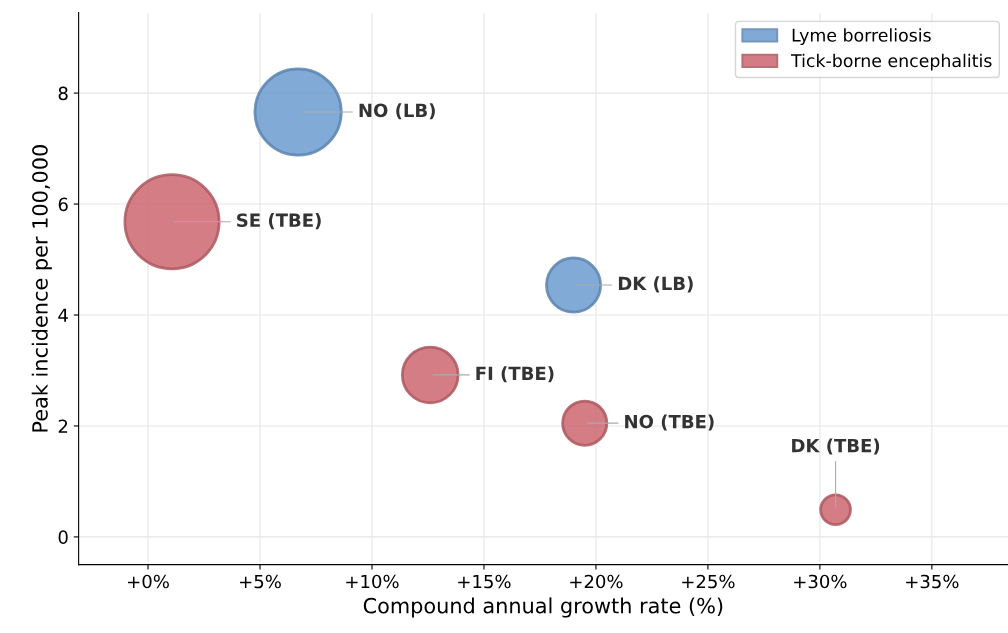  What do you see at coordinates (669, 422) in the screenshot?
I see `annotation: NO (TBE)` at bounding box center [669, 422].